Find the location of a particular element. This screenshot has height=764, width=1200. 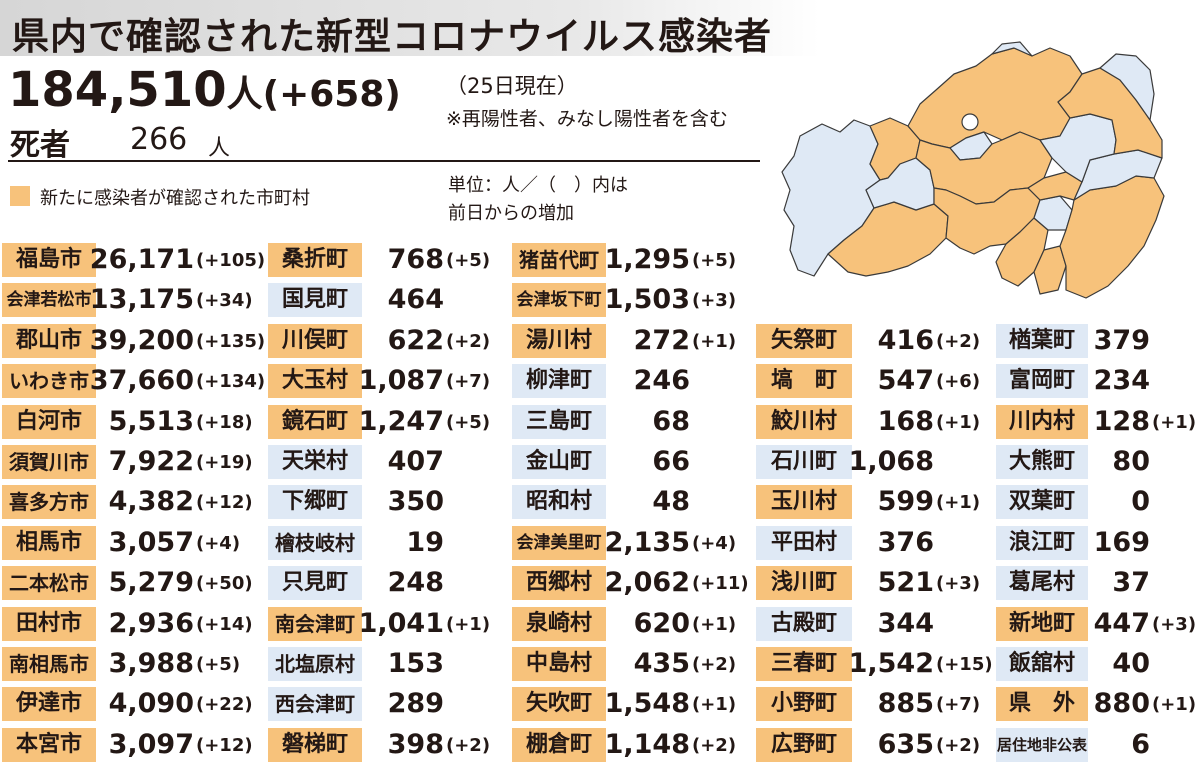

municipality-name: 居住地非公表 is located at coordinates (1042, 744).